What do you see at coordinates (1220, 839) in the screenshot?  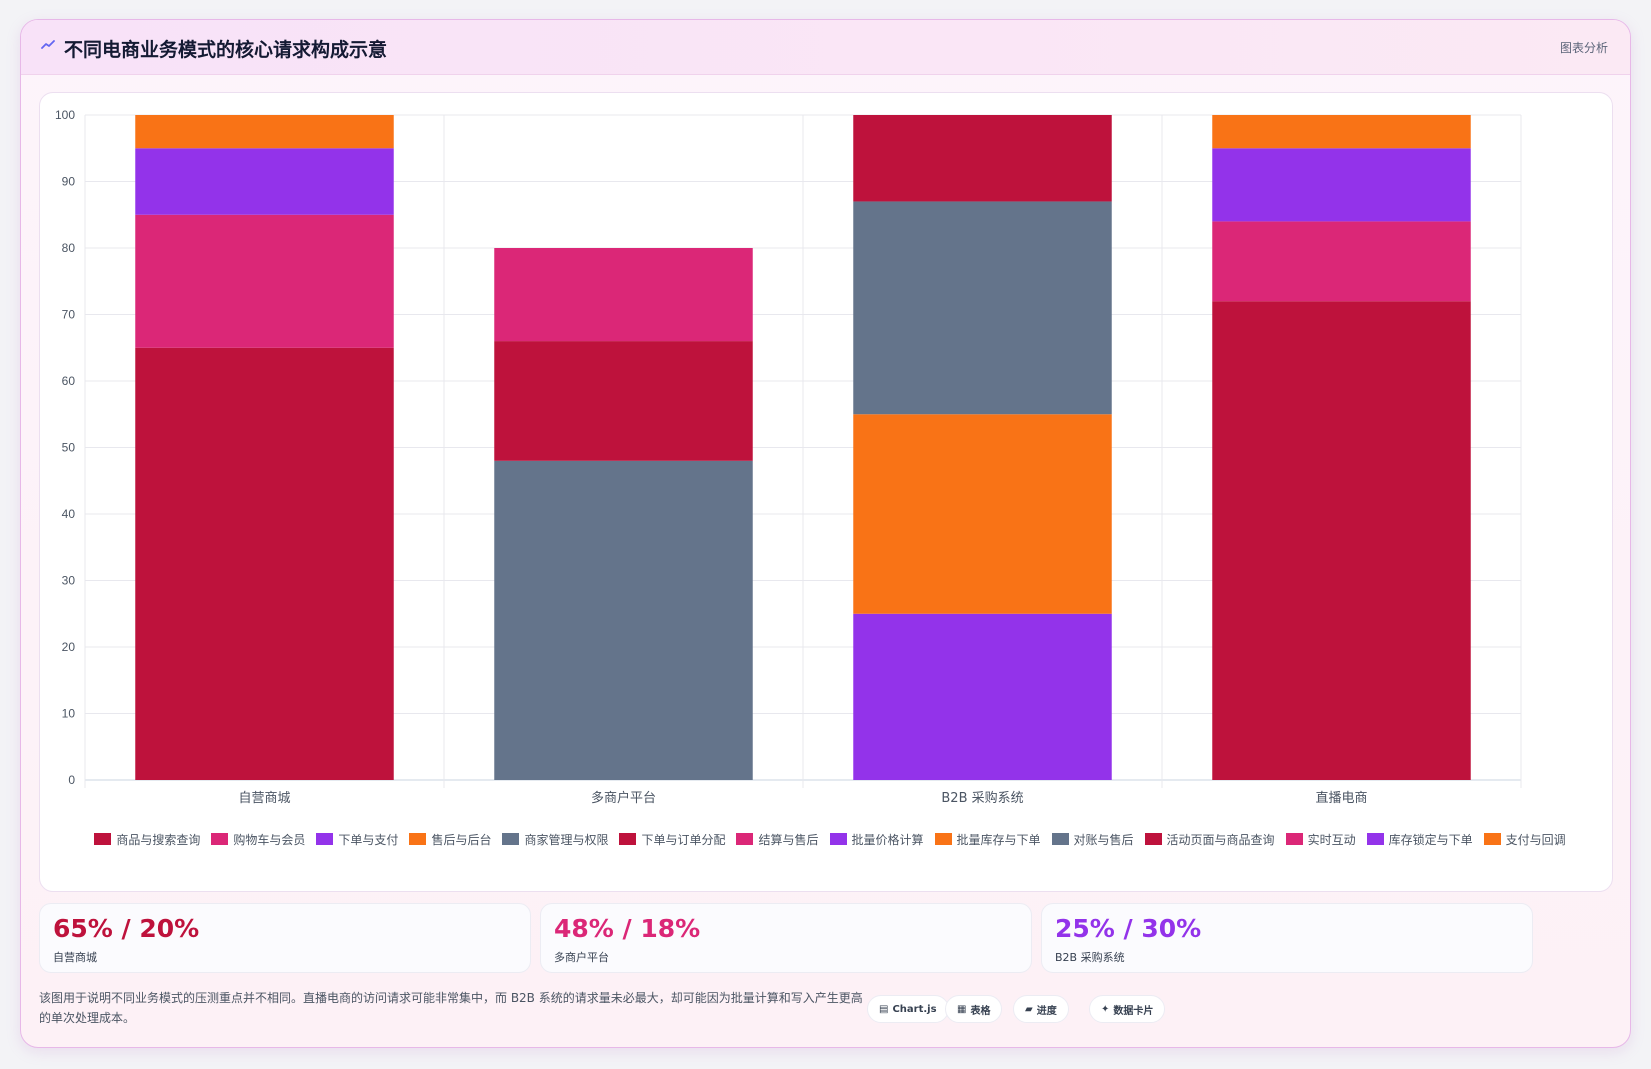 I see `legend-label: 活动页面与商品查询` at bounding box center [1220, 839].